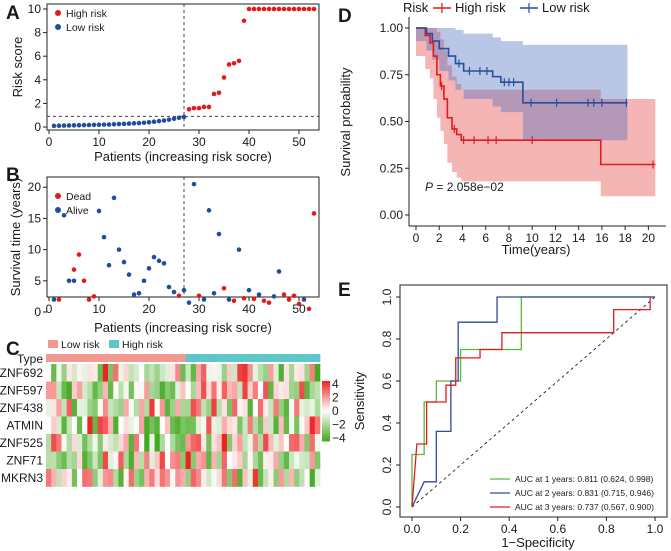 The height and width of the screenshot is (551, 671). What do you see at coordinates (429, 187) in the screenshot?
I see `pvalue-symbol: P` at bounding box center [429, 187].